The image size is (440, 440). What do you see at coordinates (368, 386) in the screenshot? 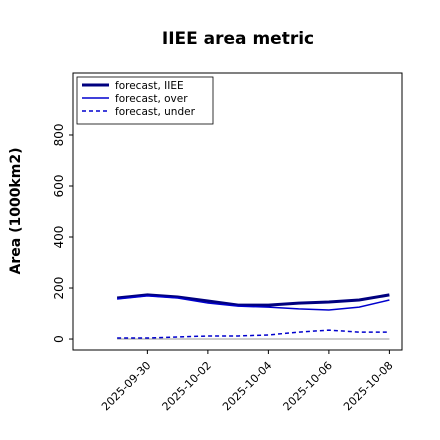
I see `x-tick-label: 2025-10-08` at bounding box center [368, 386].